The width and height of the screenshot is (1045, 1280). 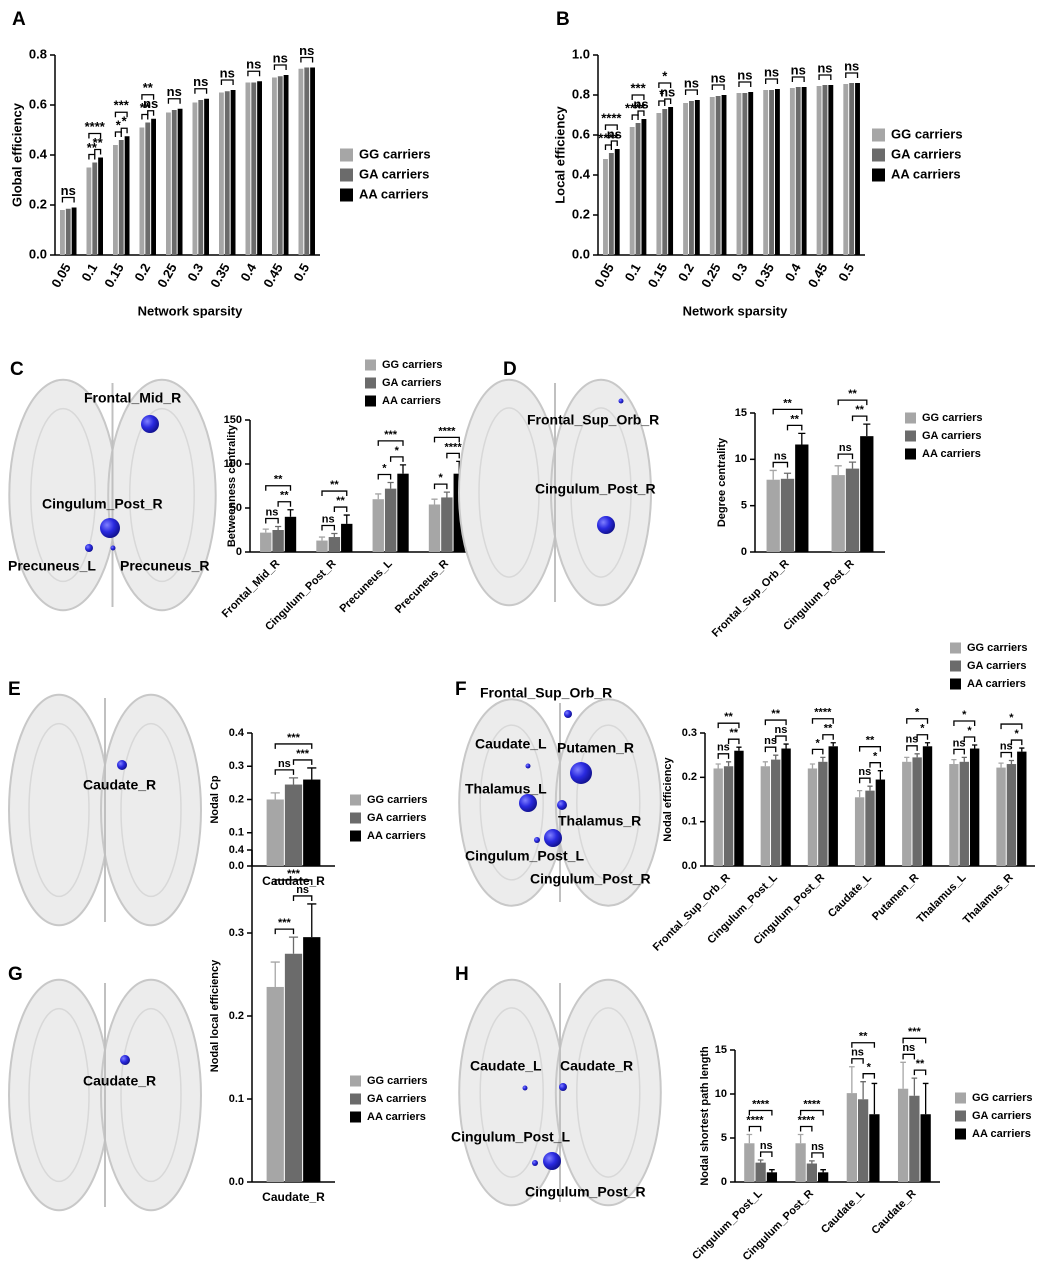 What do you see at coordinates (812, 1104) in the screenshot?
I see `significance-label: ****` at bounding box center [812, 1104].